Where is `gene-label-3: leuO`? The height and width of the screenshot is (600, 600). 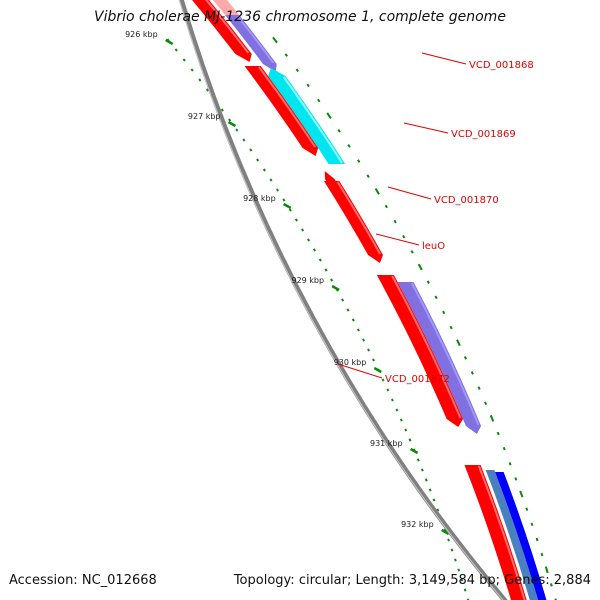
gene-label-3: leuO is located at coordinates (433, 246).